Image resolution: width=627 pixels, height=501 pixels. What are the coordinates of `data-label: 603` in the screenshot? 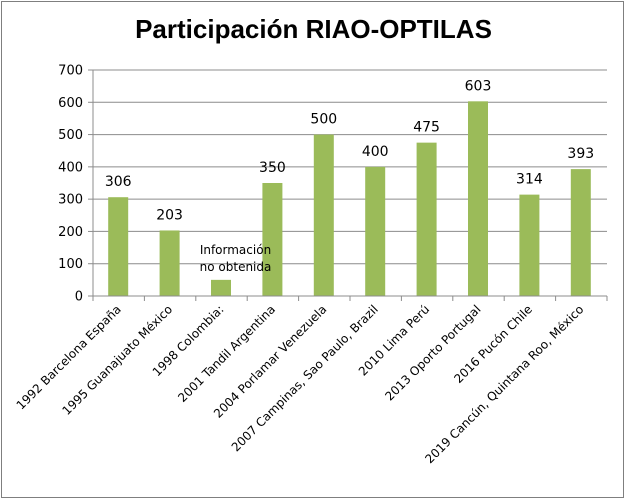 It's located at (478, 86).